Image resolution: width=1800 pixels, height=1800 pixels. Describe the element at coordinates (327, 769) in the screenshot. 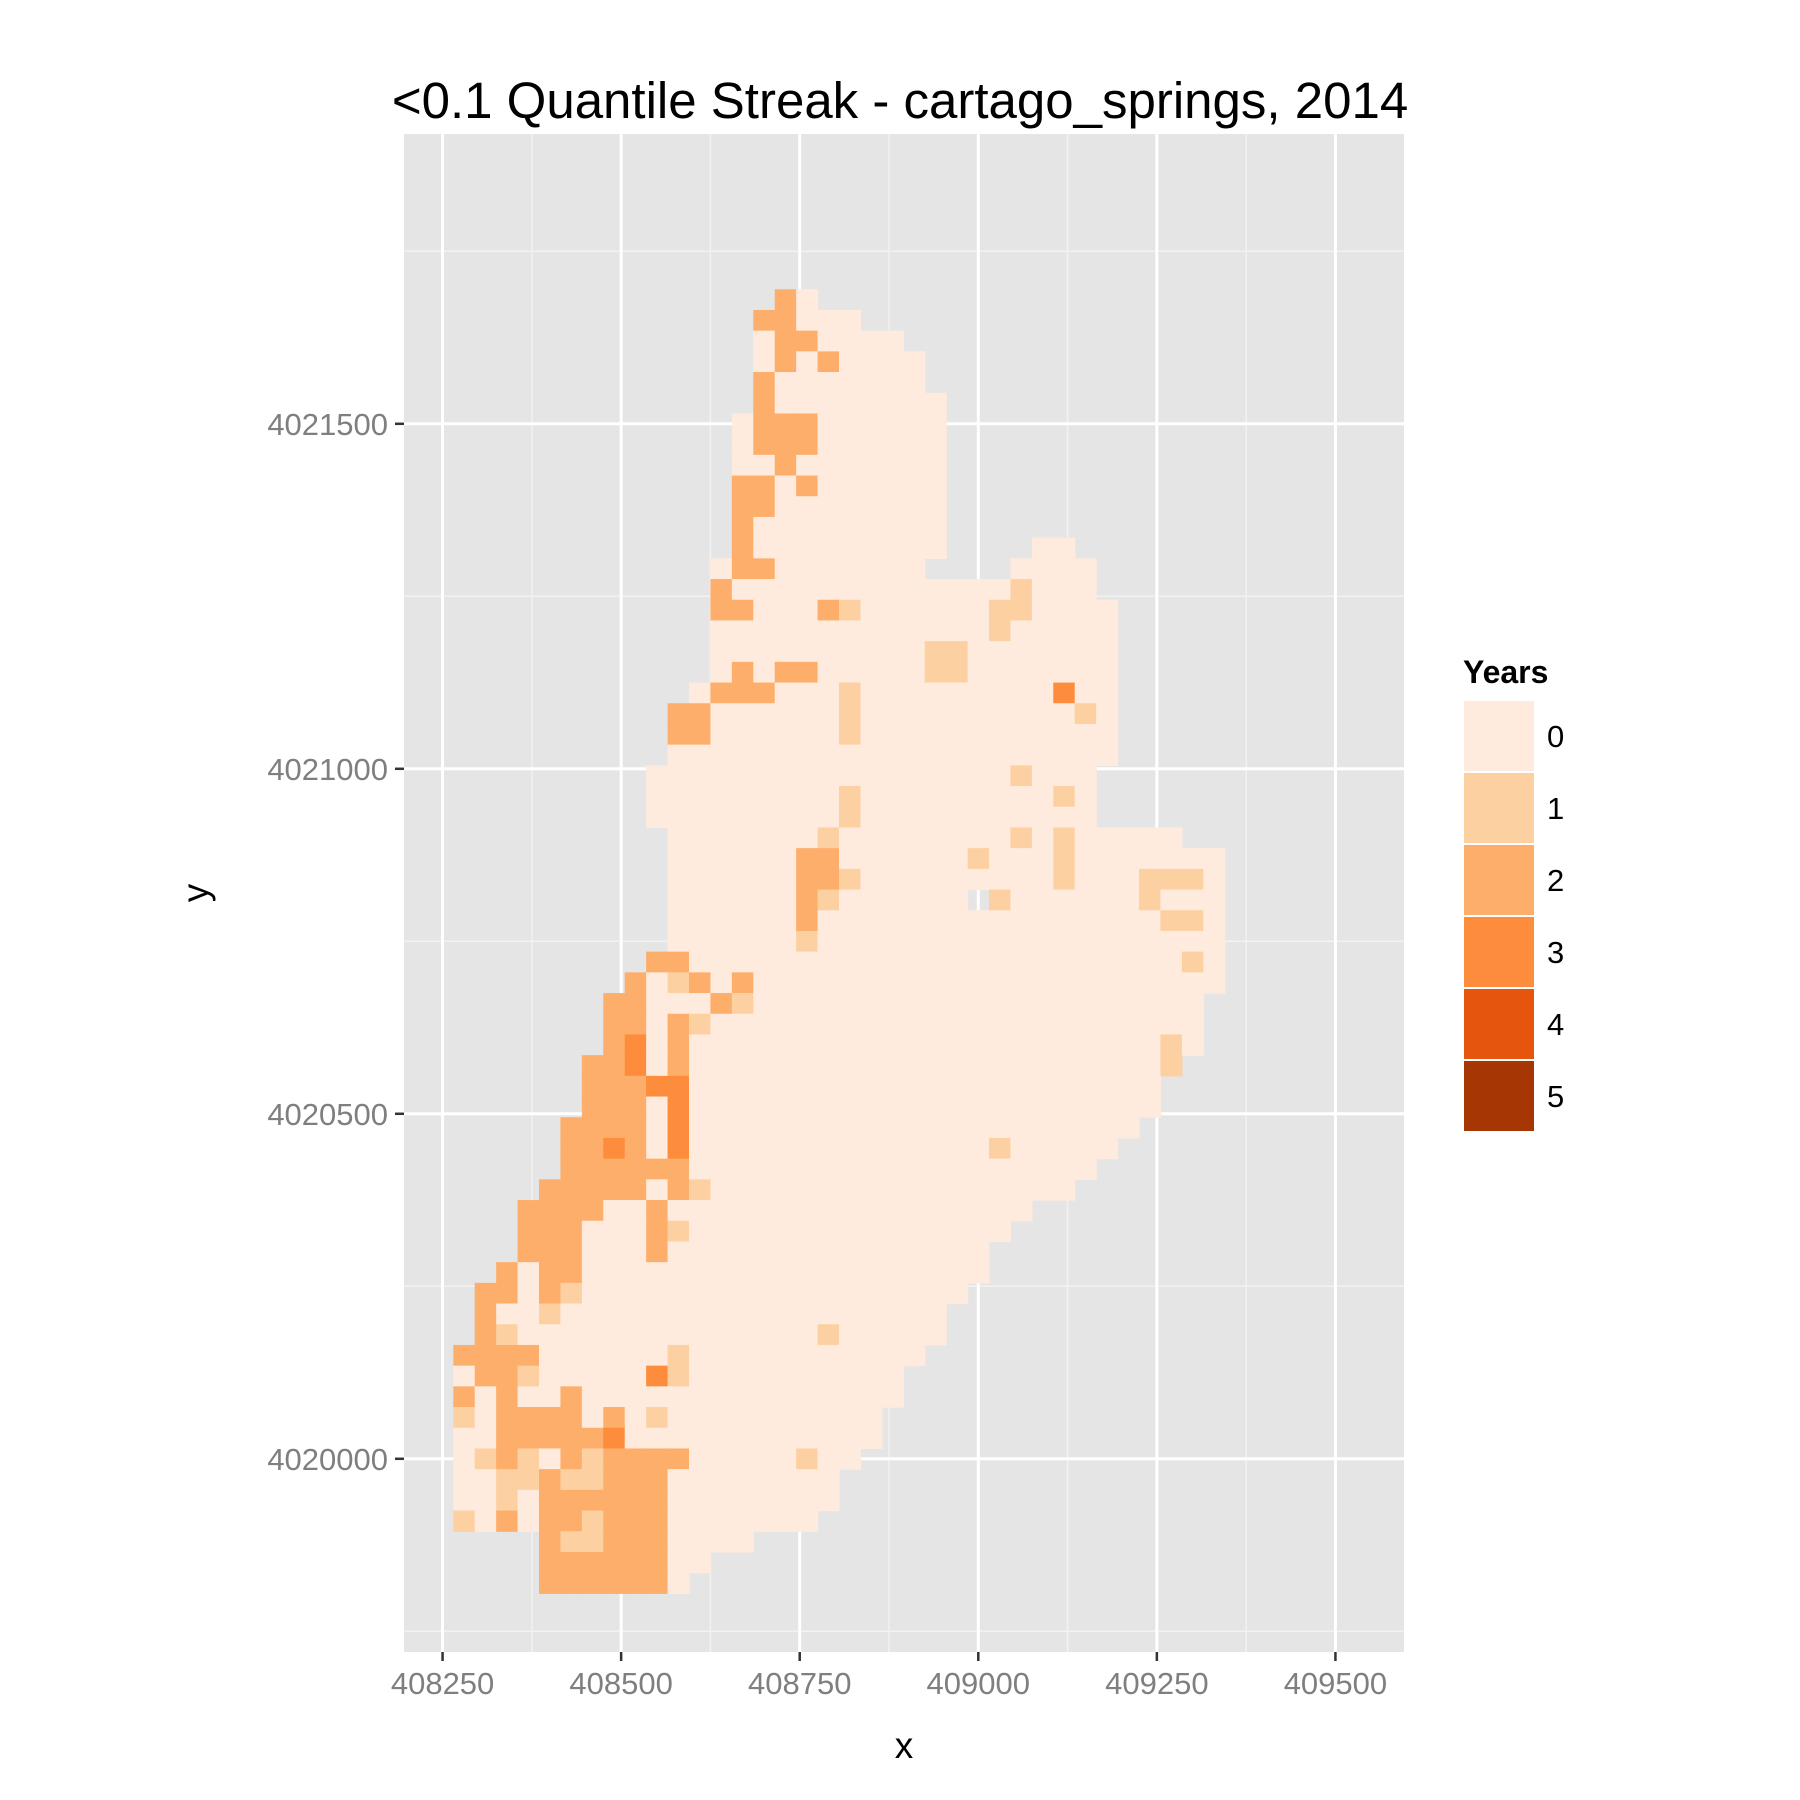

I see `y-tick-label: 4021000` at that location.